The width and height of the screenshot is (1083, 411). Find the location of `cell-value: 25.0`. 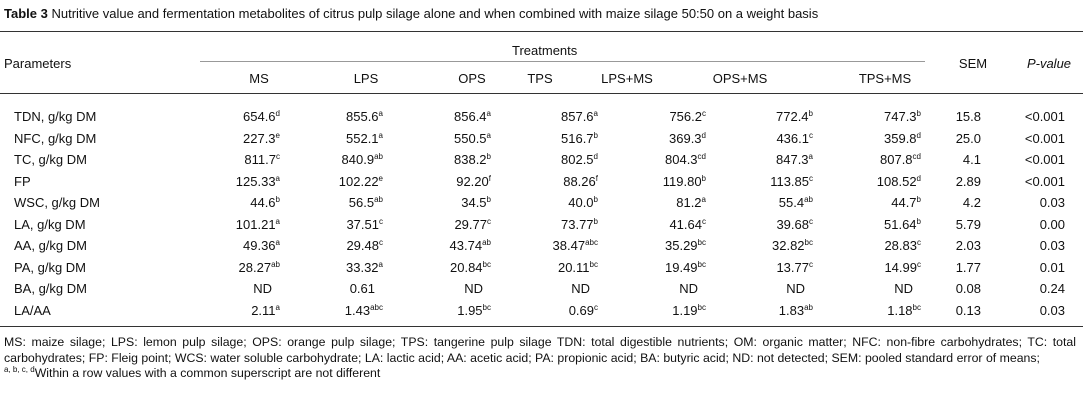

cell-value: 25.0 is located at coordinates (968, 138).